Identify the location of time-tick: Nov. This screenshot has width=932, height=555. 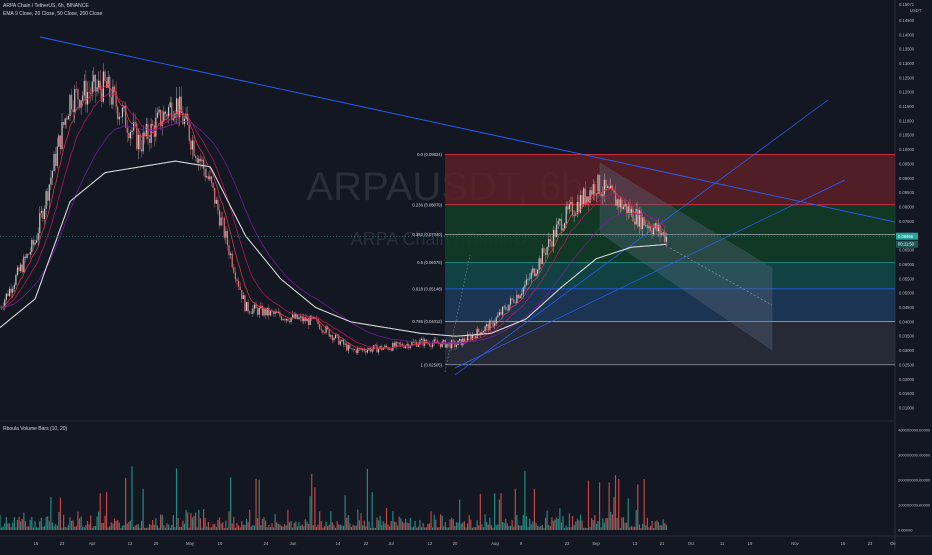
(795, 543).